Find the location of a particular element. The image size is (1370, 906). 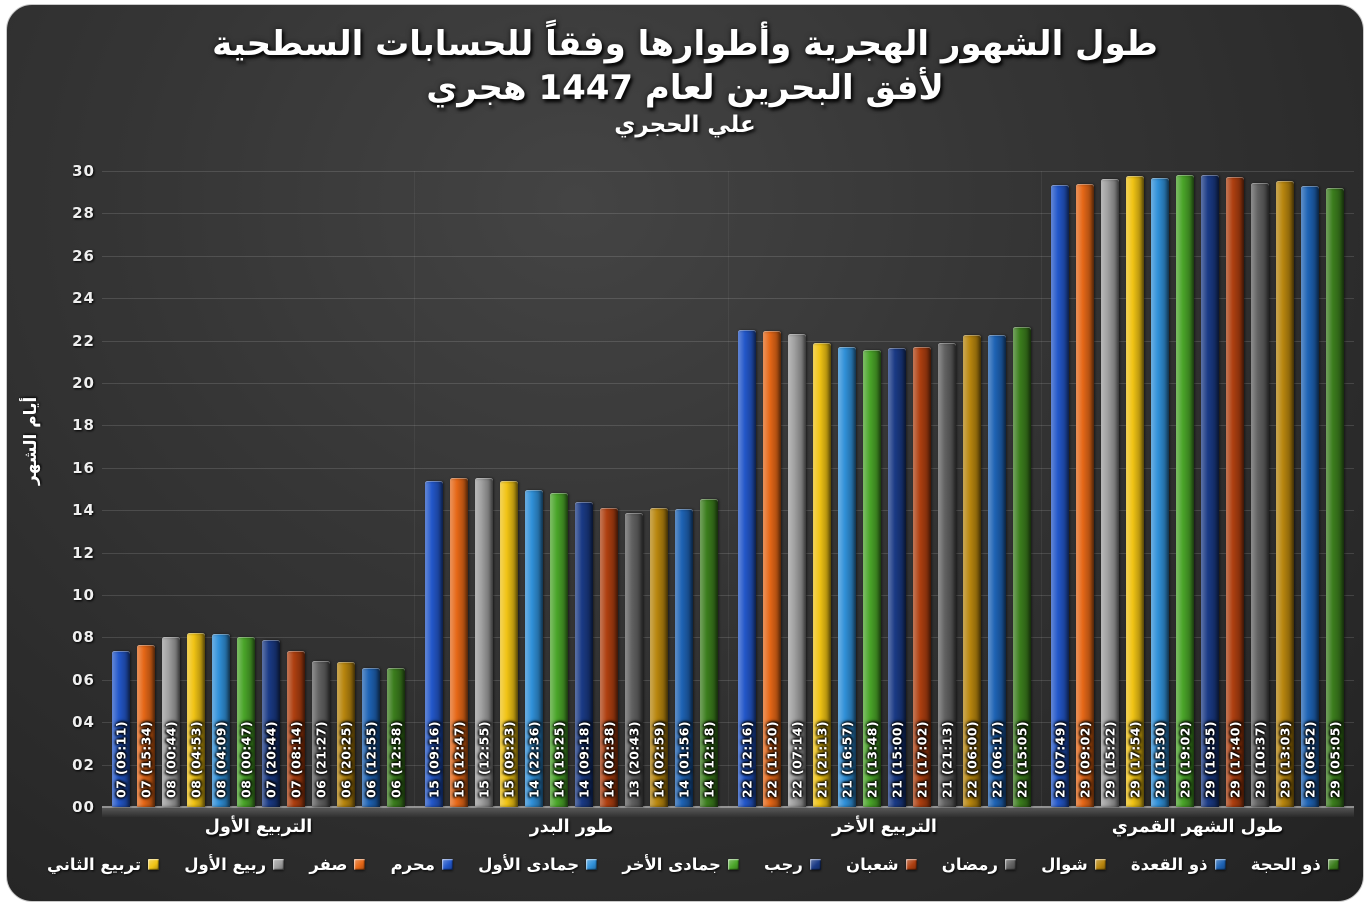

bar-value-label: 14 (02:59) is located at coordinates (659, 759).